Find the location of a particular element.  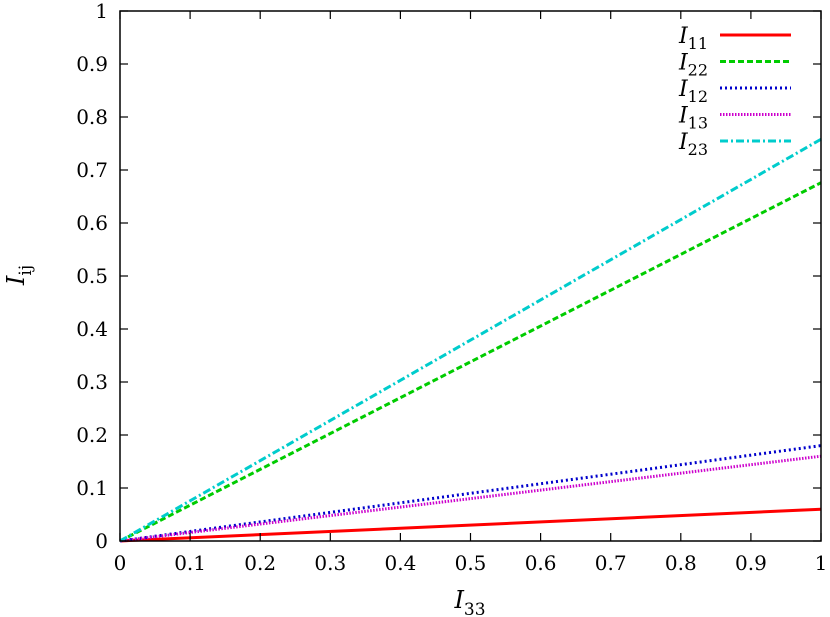

legend-label-sub: 23 is located at coordinates (698, 149).